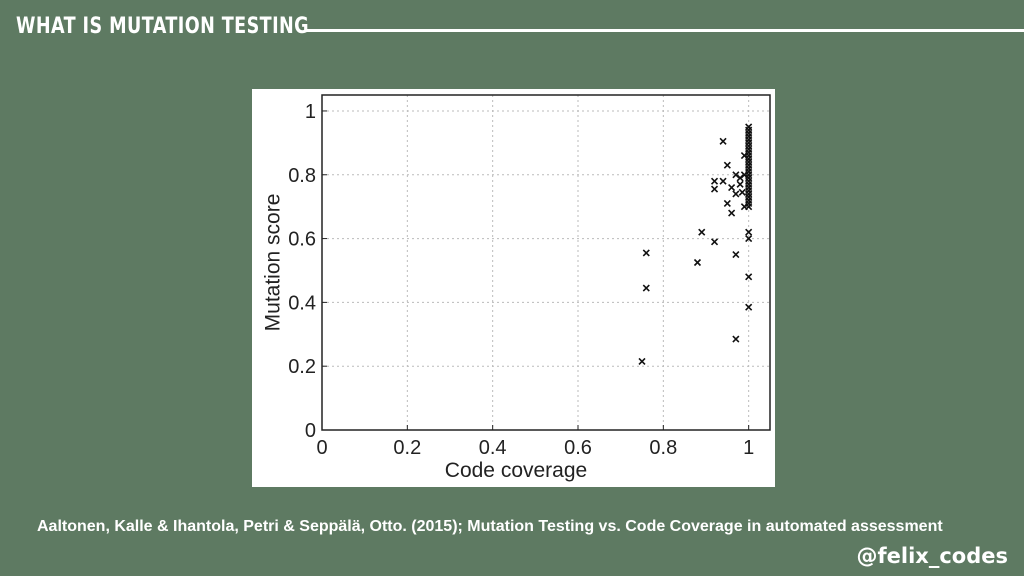  What do you see at coordinates (516, 470) in the screenshot?
I see `x-axis-label: Code coverage` at bounding box center [516, 470].